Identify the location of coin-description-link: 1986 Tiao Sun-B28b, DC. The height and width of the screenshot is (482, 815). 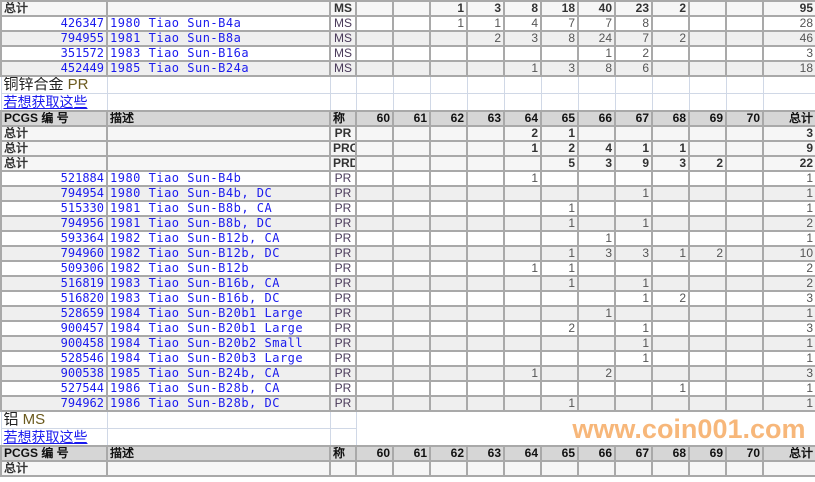
(218, 403).